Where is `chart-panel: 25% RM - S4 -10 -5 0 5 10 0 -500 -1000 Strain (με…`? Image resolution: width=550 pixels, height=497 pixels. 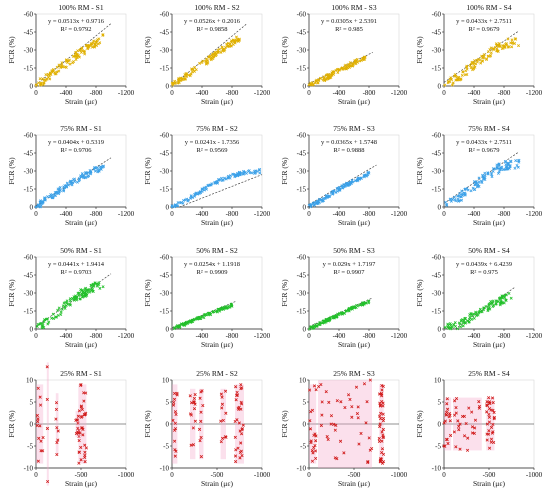 chart-panel: 25% RM - S4 -10 -5 0 5 10 0 -500 -1000 Strain (με… is located at coordinates (479, 428).